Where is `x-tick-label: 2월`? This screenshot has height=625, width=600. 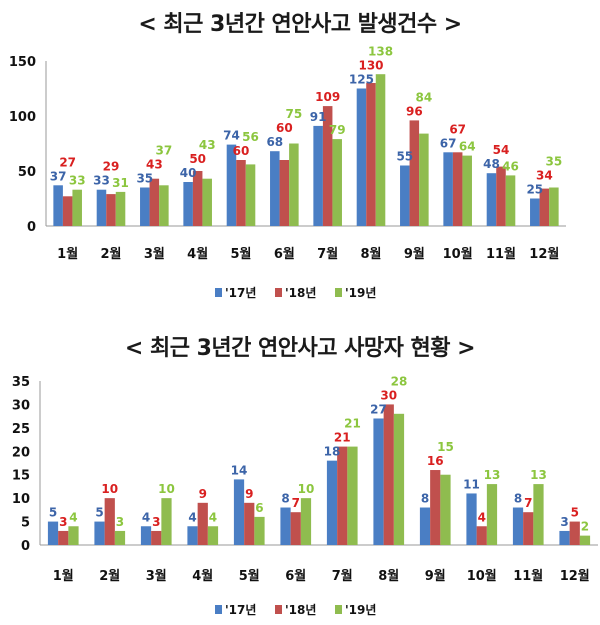
x-tick-label: 2월 is located at coordinates (110, 254).